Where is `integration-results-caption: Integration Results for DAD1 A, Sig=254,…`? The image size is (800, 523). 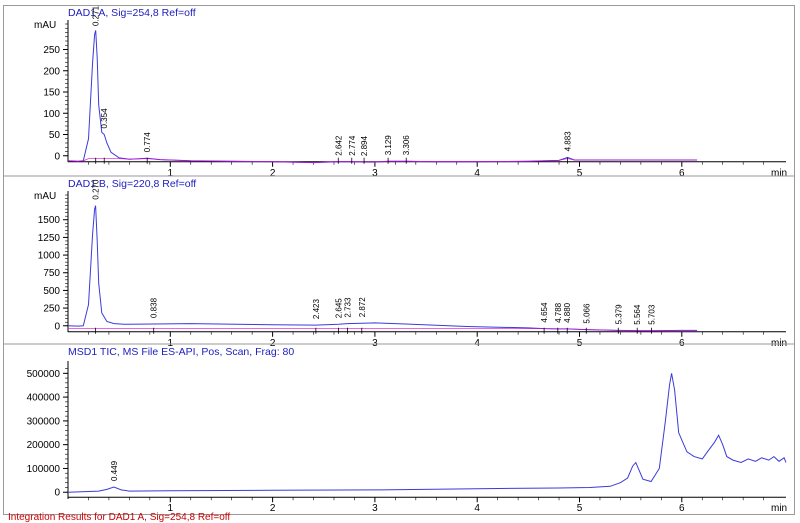
integration-results-caption: Integration Results for DAD1 A, Sig=254,… is located at coordinates (119, 517).